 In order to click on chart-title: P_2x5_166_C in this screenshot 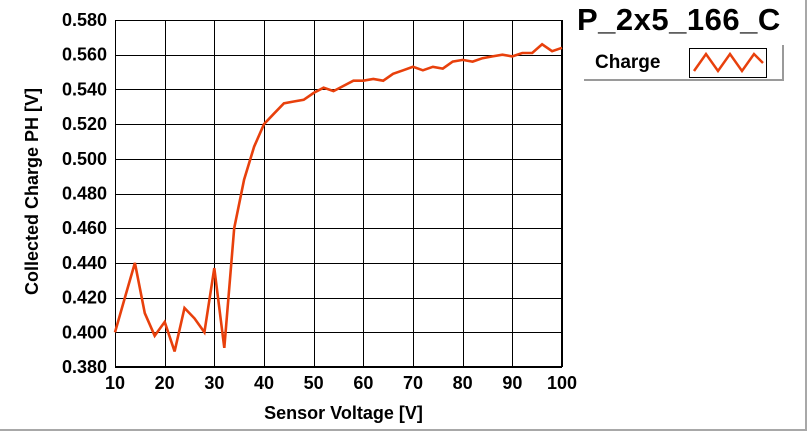, I will do `click(679, 19)`.